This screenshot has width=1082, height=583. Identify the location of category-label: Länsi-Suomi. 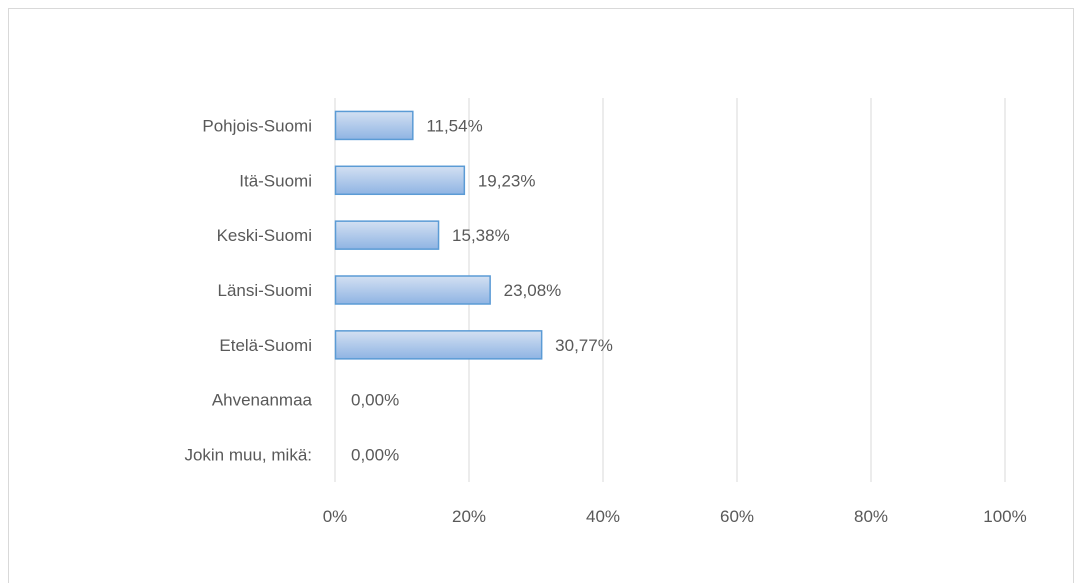
(265, 290).